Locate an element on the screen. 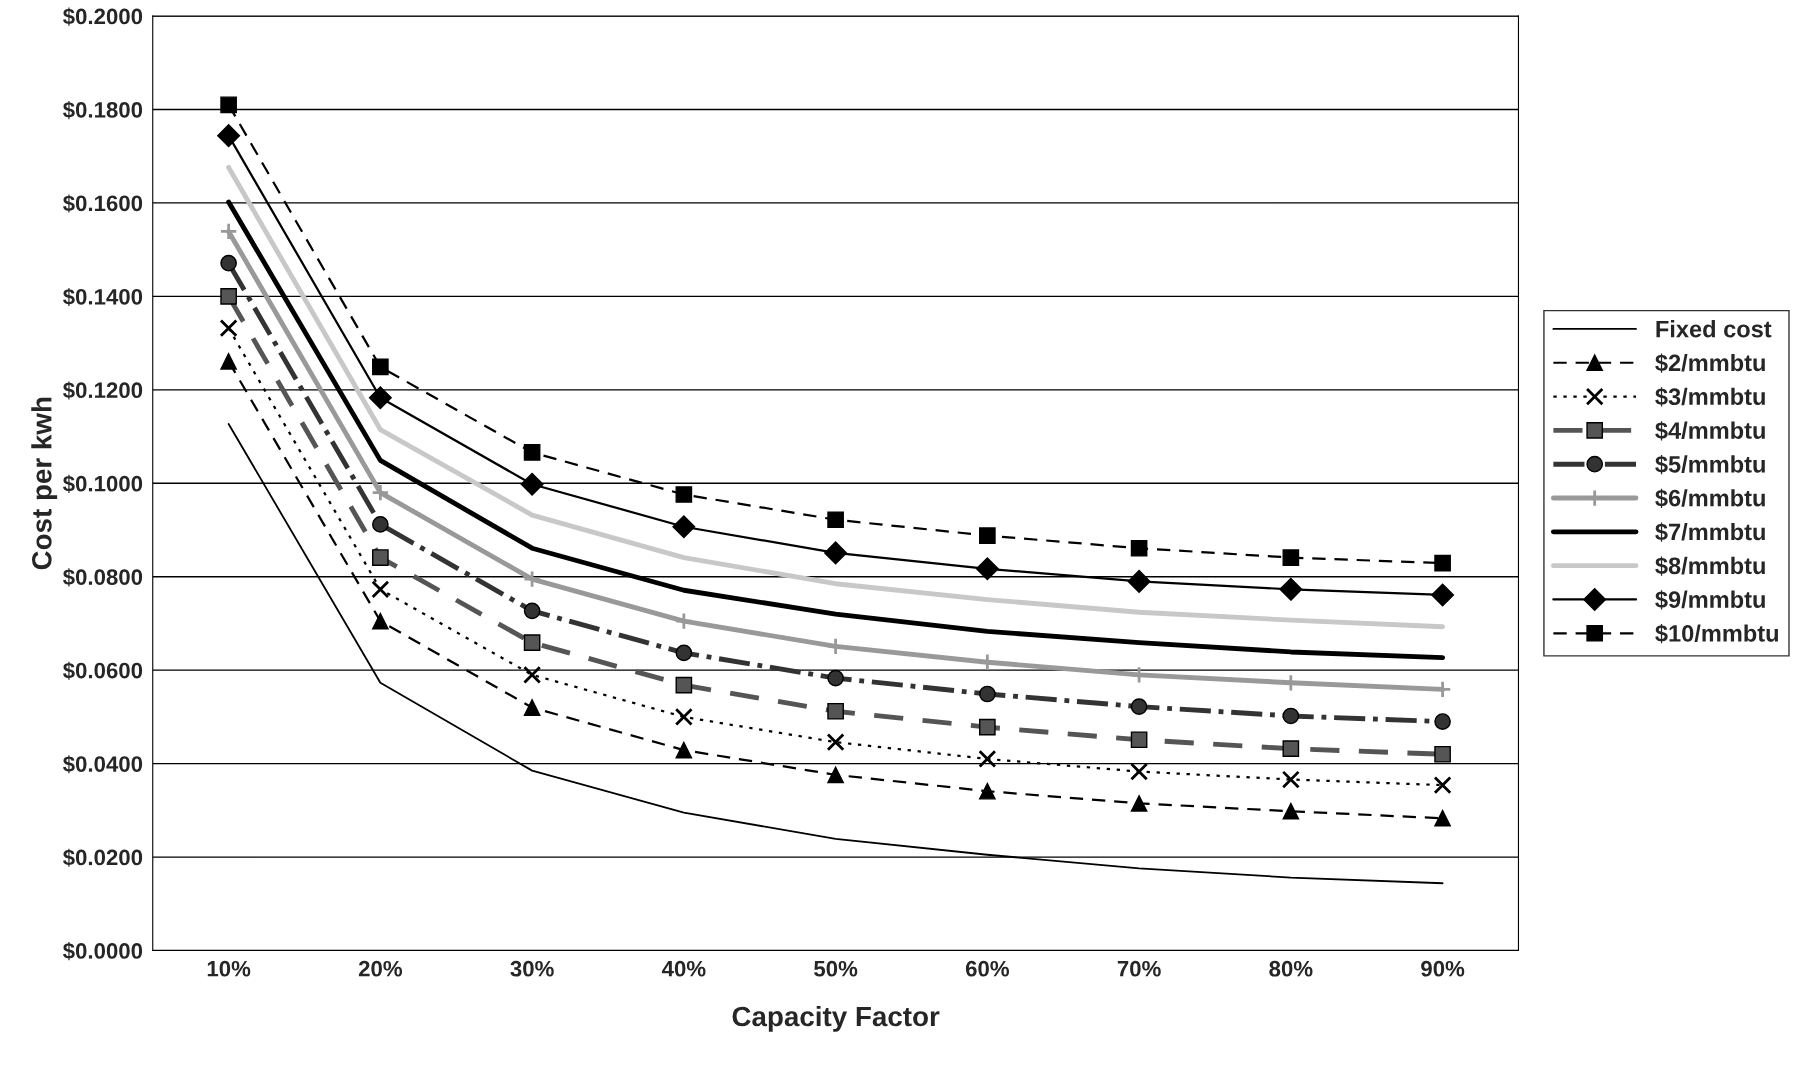 This screenshot has width=1797, height=1068. x-tick-label: 40% is located at coordinates (683, 968).